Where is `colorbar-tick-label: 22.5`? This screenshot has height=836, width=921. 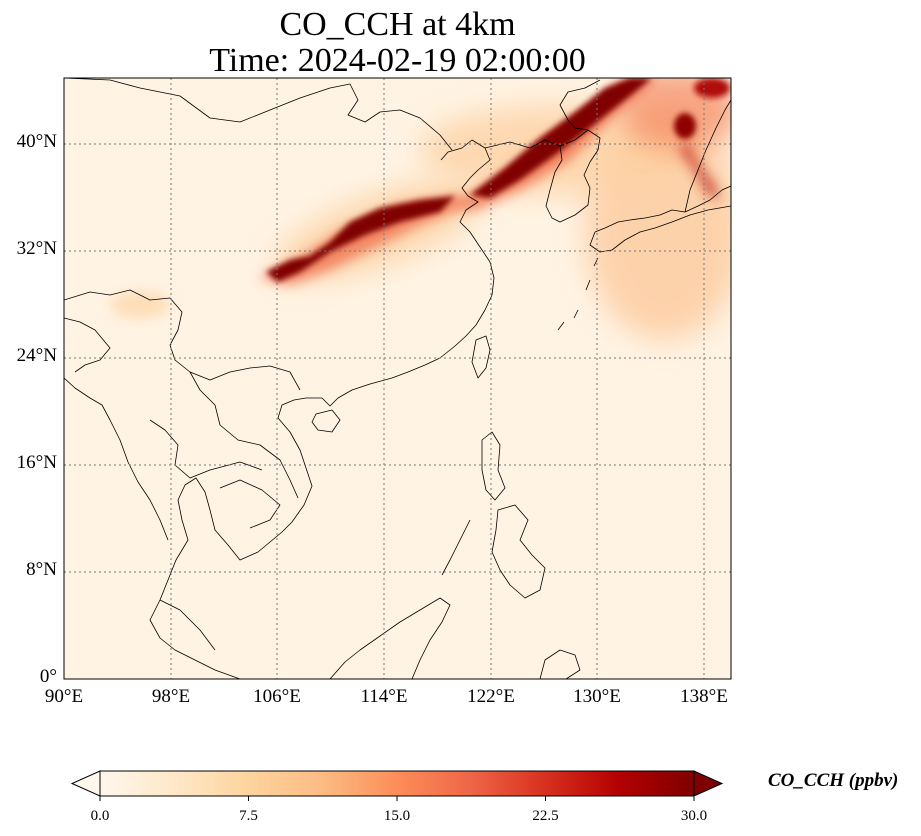 colorbar-tick-label: 22.5 is located at coordinates (545, 816).